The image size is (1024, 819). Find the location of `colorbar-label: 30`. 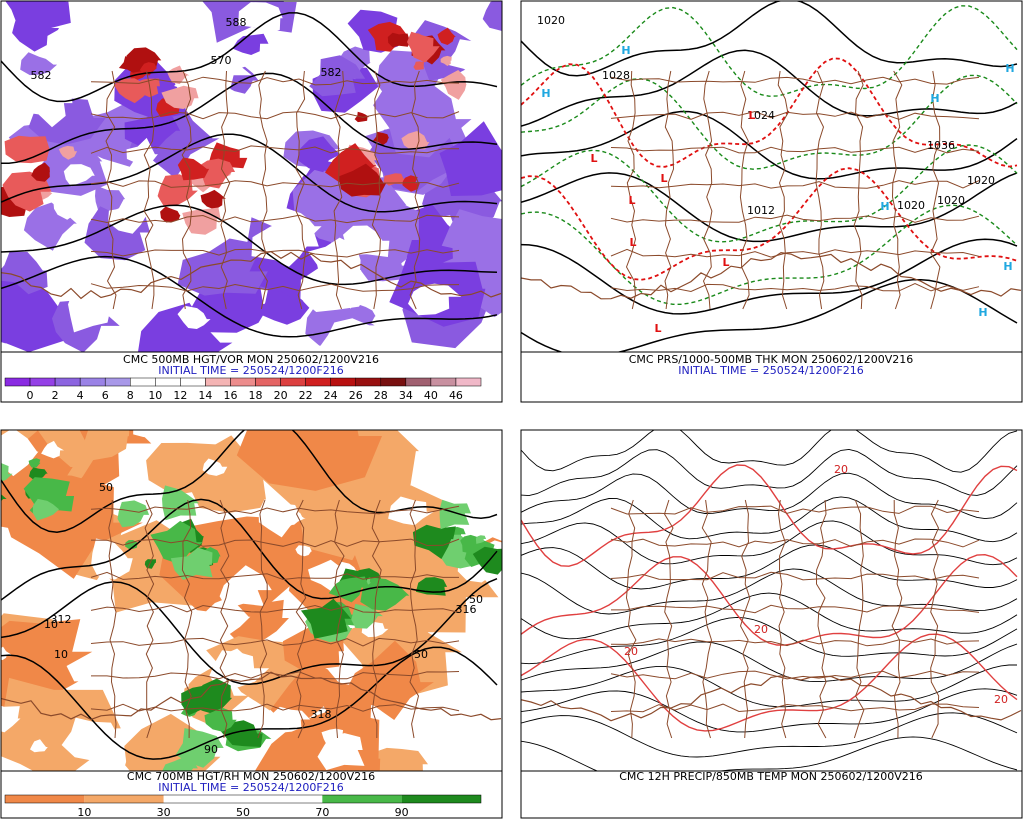

colorbar-label: 30 is located at coordinates (164, 812).